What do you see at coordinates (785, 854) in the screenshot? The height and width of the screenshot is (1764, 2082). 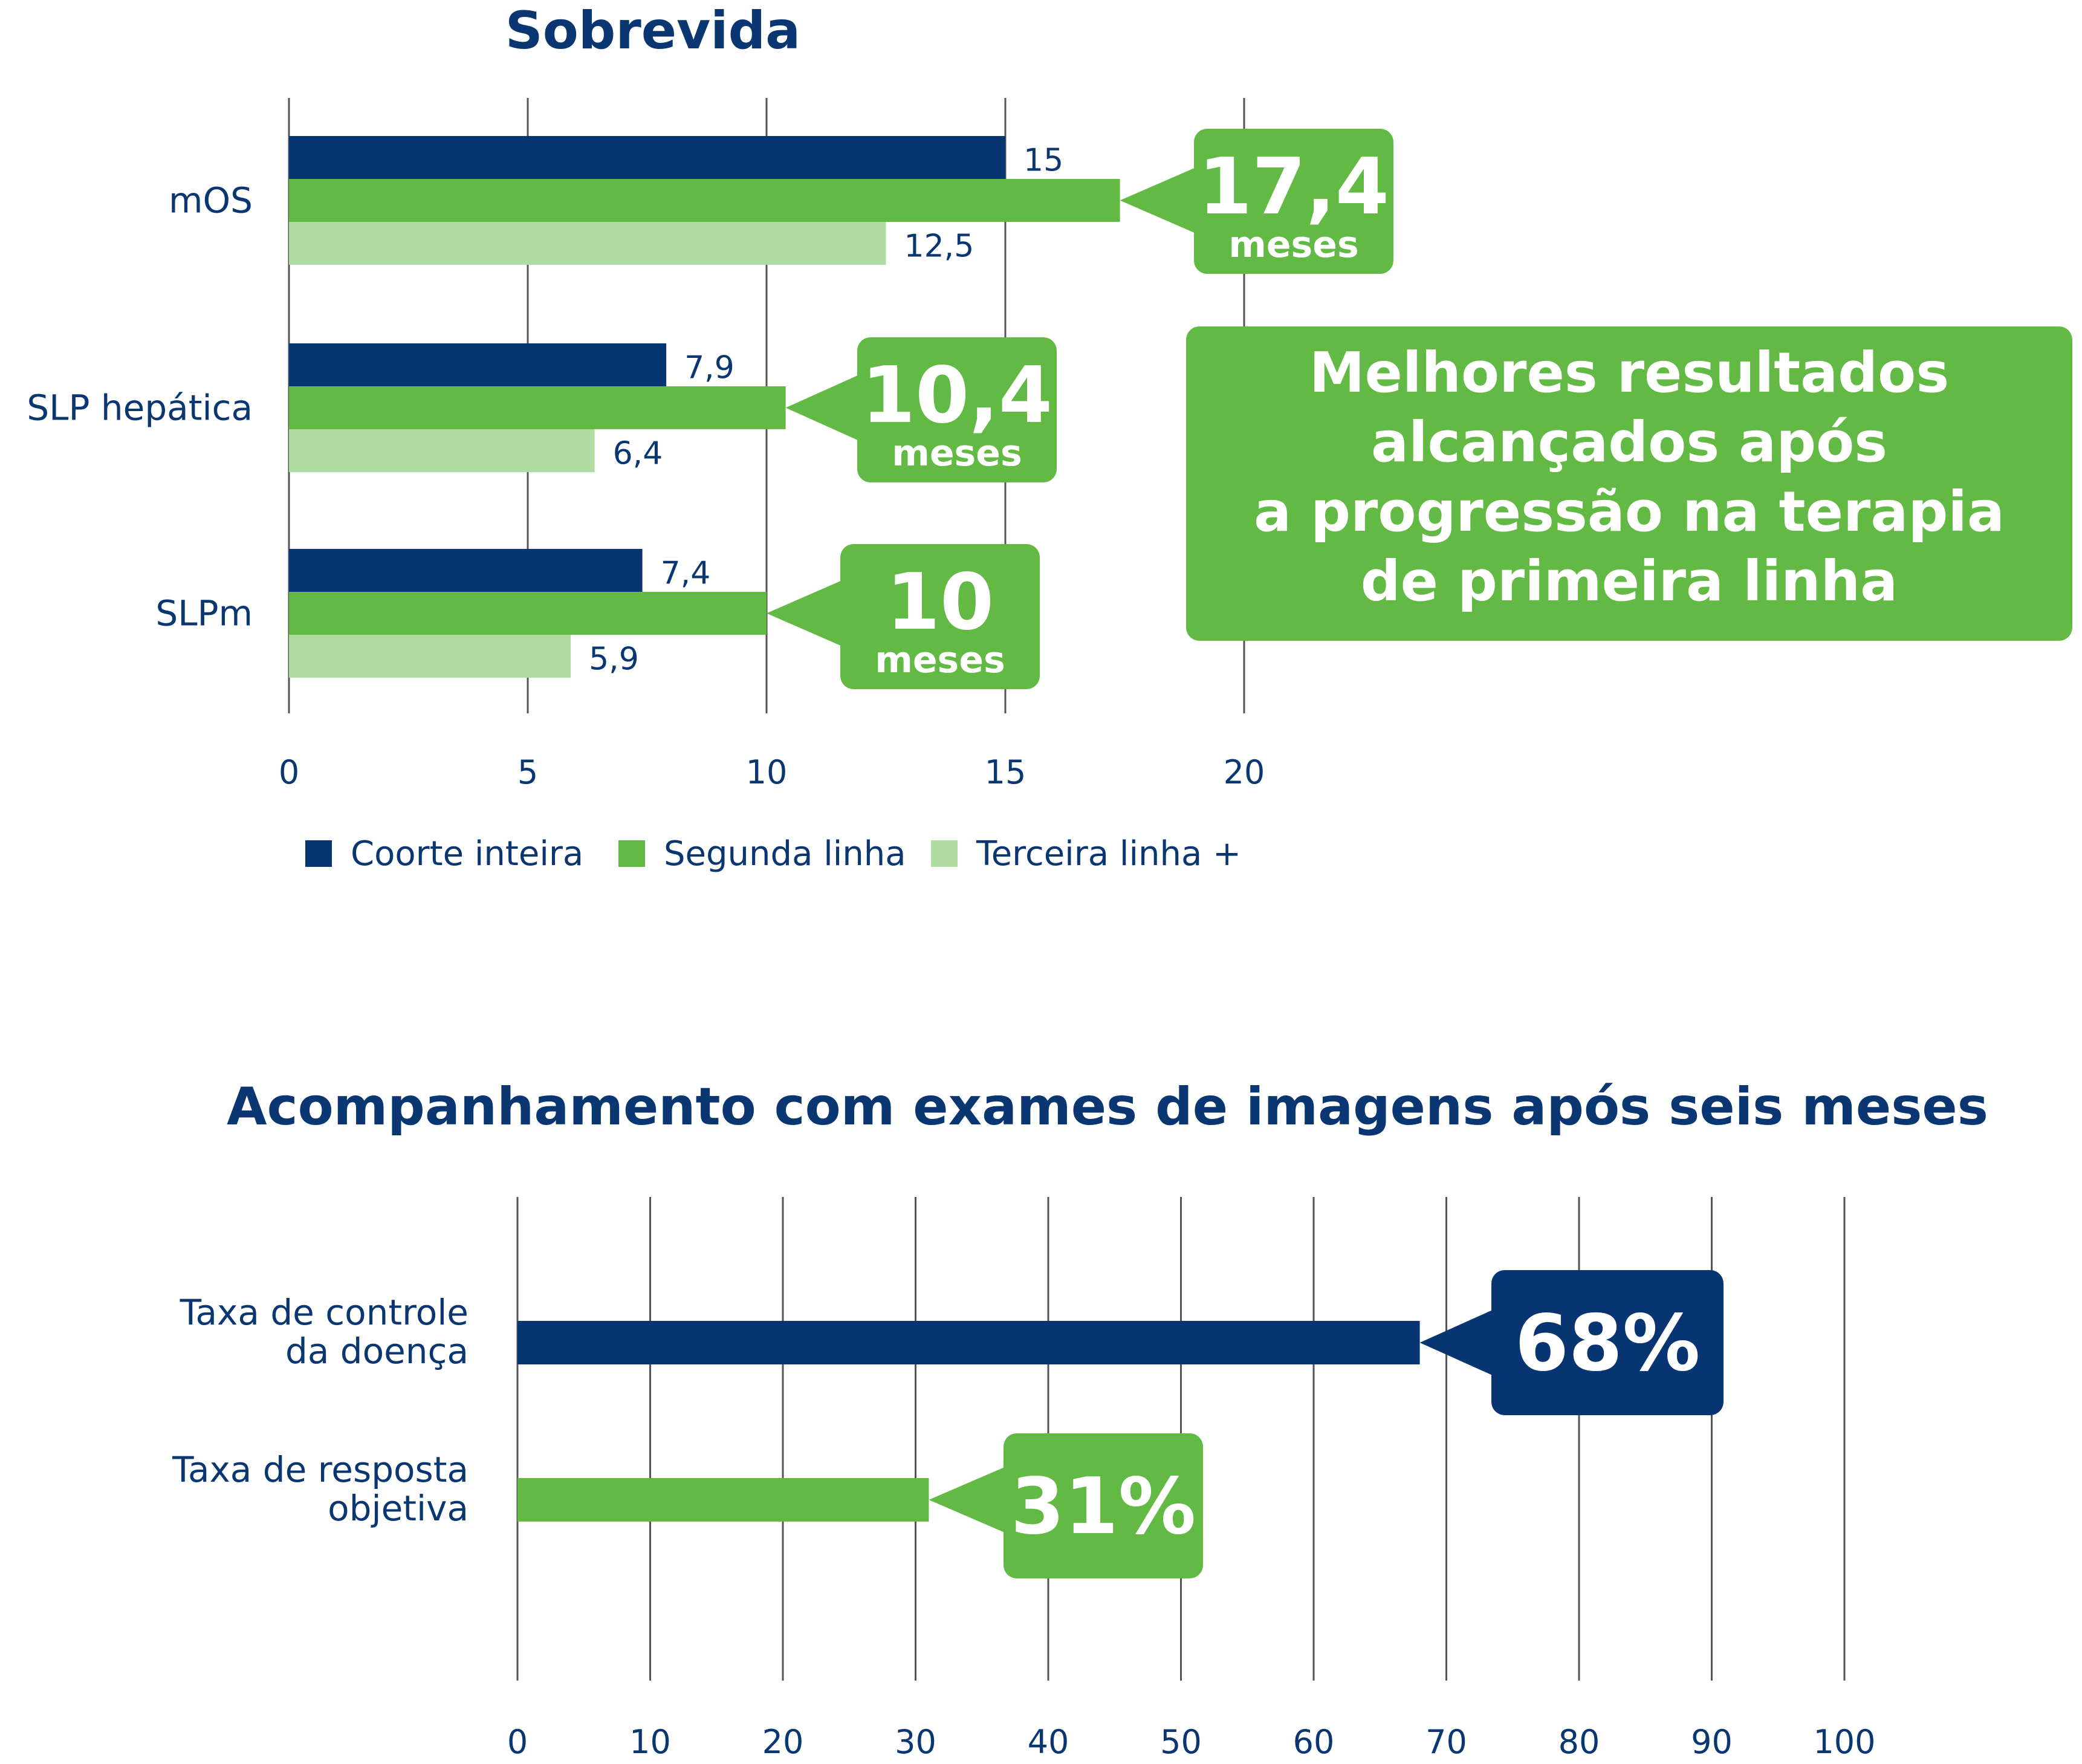 I see `legend-label: Segunda linha` at bounding box center [785, 854].